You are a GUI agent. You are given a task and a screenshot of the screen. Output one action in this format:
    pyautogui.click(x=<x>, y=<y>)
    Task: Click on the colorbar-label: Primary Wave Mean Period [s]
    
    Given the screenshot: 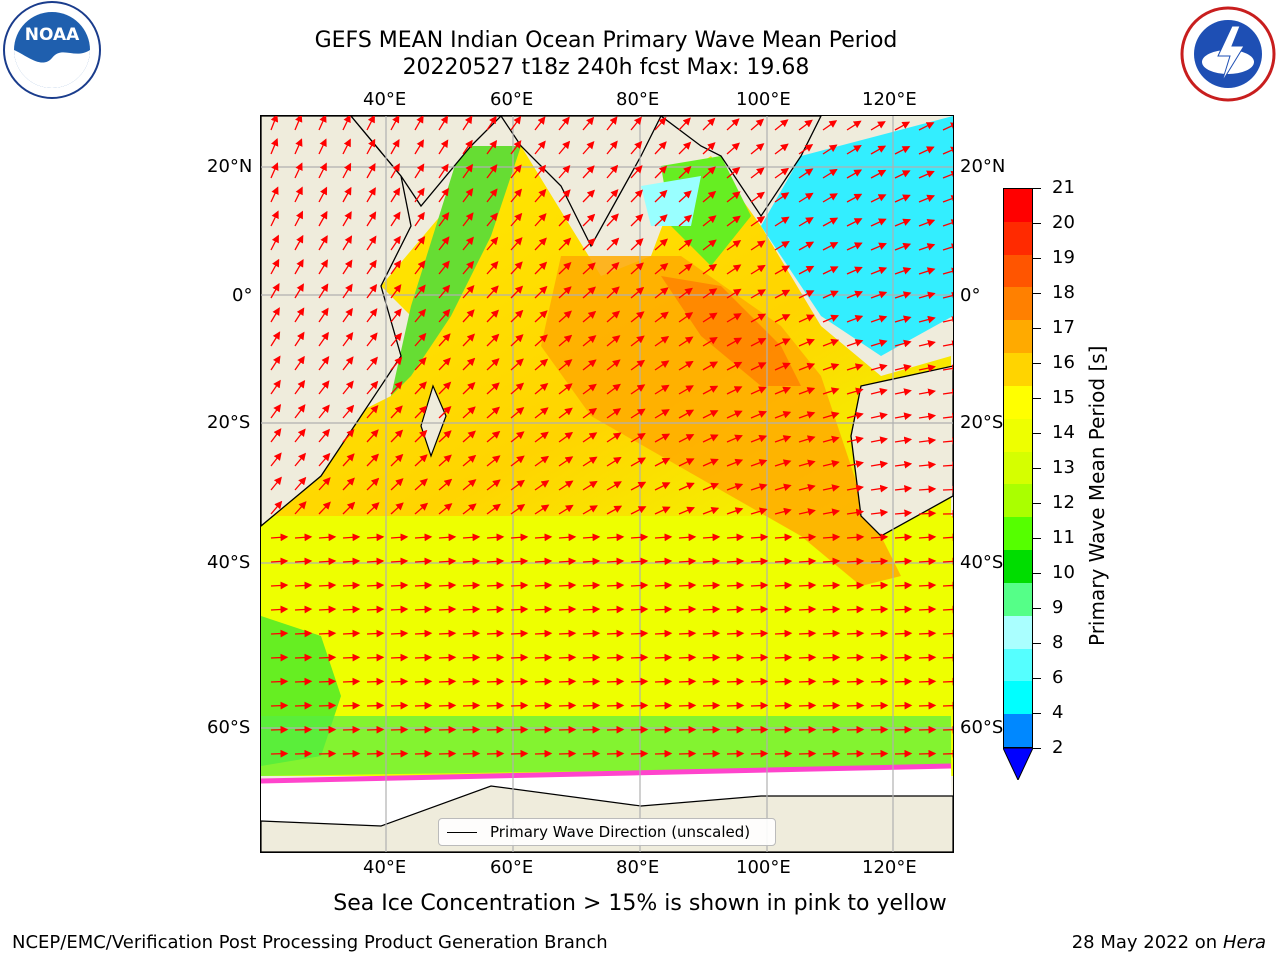 What is the action you would take?
    pyautogui.click(x=1097, y=496)
    